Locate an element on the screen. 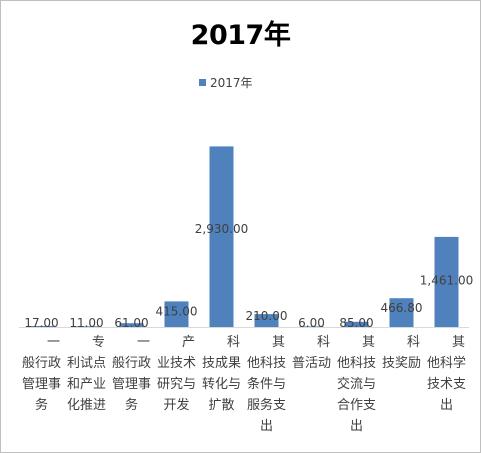 This screenshot has height=453, width=481. category-label: 研究与 is located at coordinates (176, 384).